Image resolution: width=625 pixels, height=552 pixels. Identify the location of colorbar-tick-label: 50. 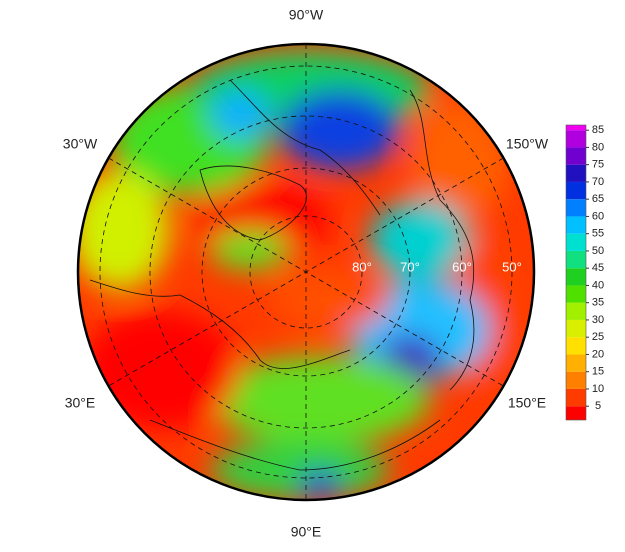
(598, 251).